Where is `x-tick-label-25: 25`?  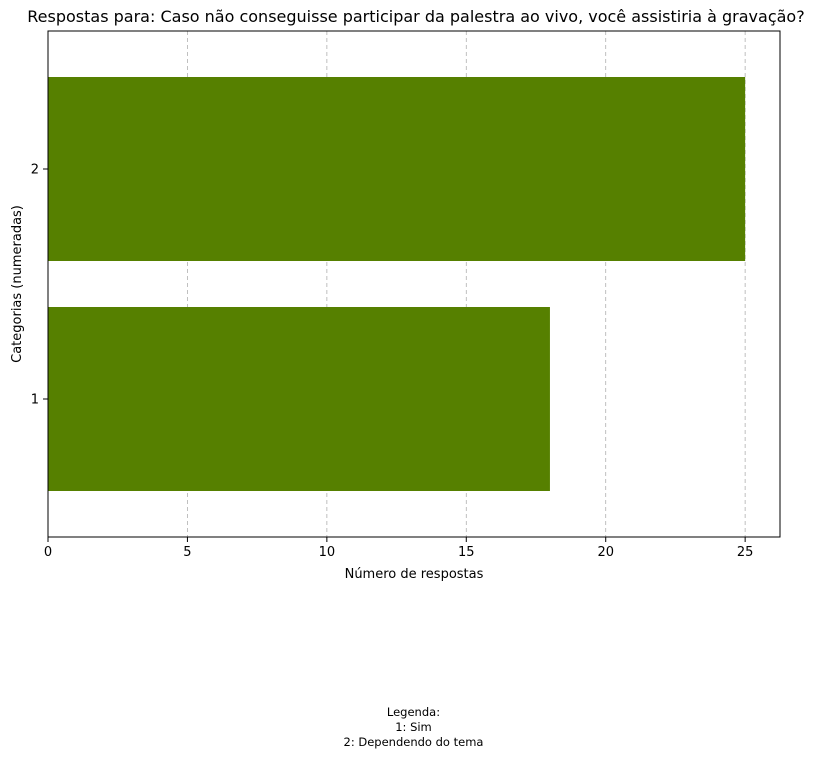
x-tick-label-25: 25 is located at coordinates (745, 552).